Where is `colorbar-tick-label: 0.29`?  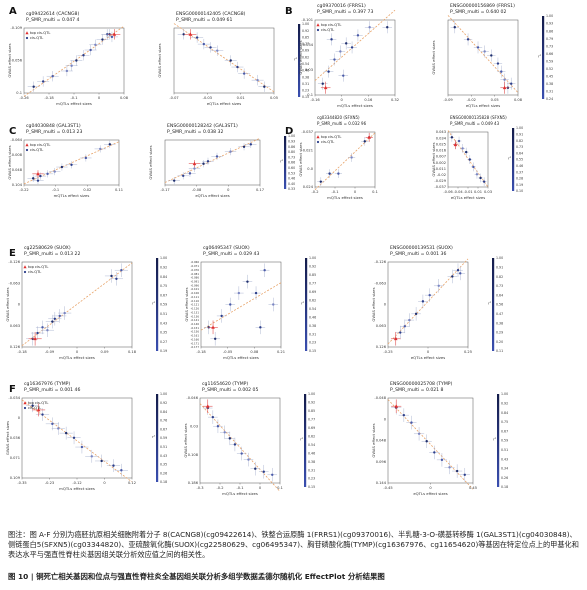 colorbar-tick-label: 0.29 is located at coordinates (499, 333).